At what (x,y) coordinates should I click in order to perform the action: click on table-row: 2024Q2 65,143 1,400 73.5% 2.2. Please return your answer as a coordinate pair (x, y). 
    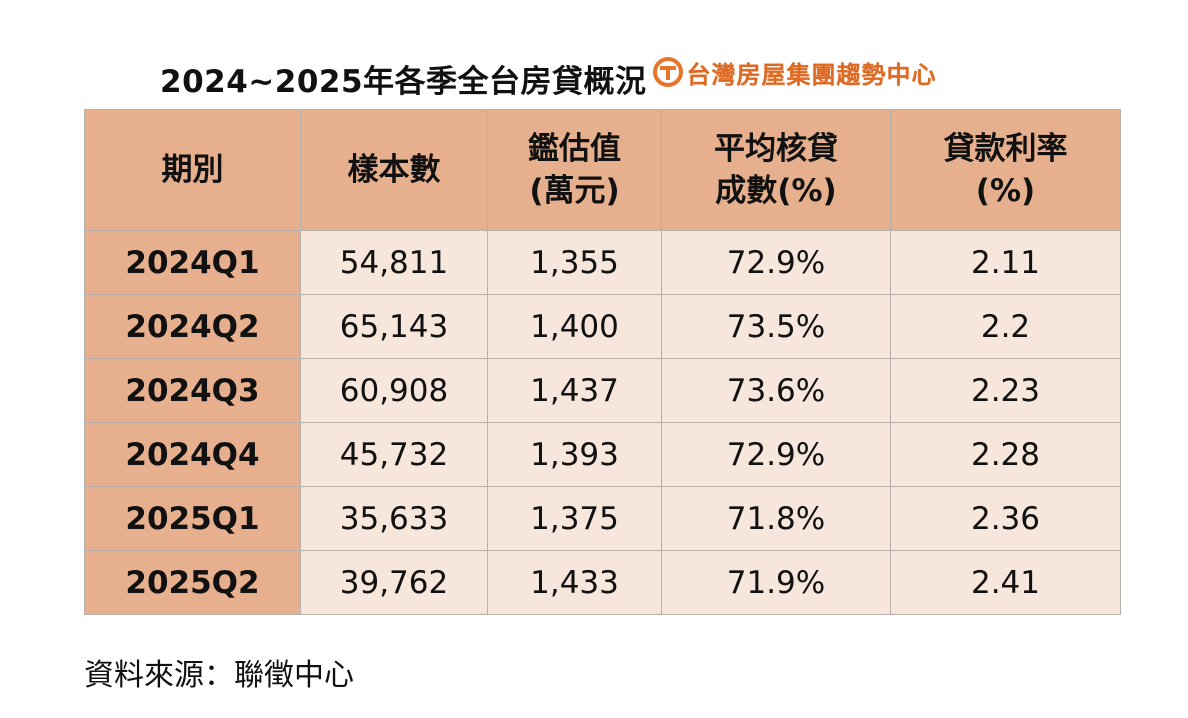
    Looking at the image, I should click on (602, 326).